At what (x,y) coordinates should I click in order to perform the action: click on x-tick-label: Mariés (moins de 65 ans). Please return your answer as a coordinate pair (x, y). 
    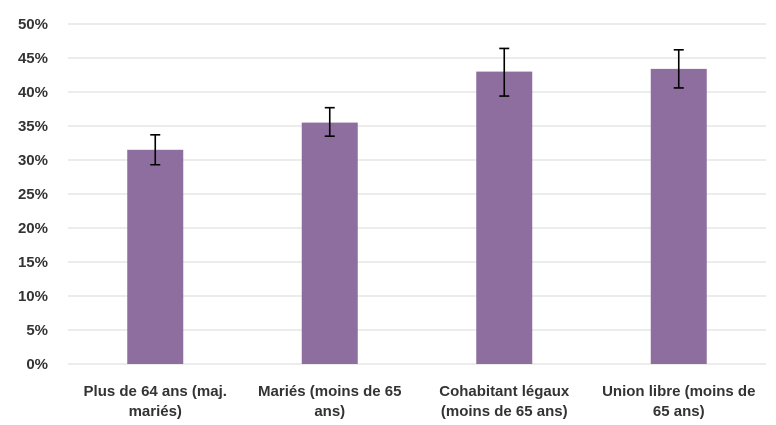
    Looking at the image, I should click on (330, 401).